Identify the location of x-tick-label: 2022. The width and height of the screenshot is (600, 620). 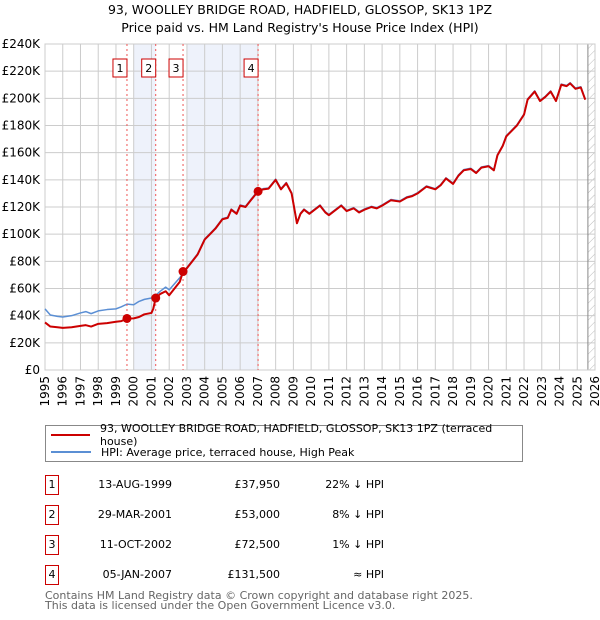
(524, 391).